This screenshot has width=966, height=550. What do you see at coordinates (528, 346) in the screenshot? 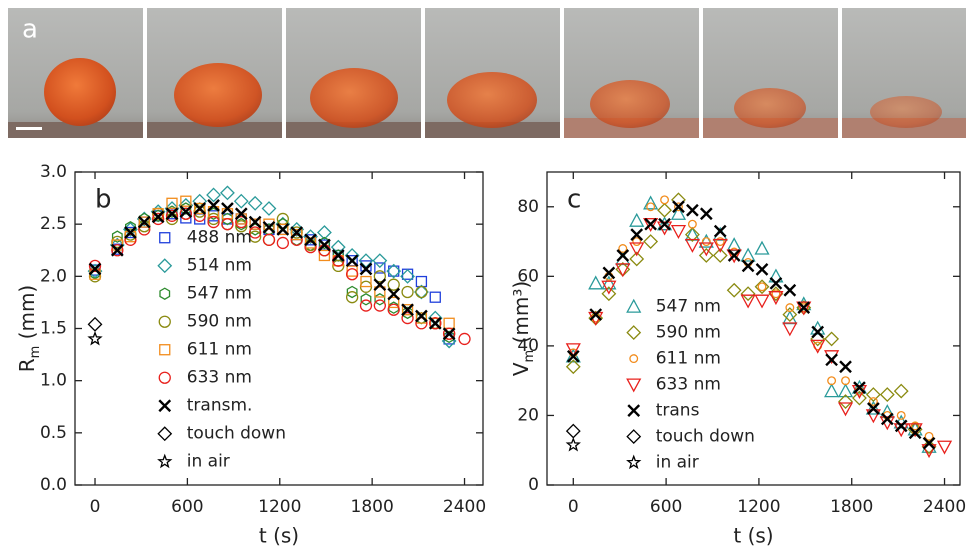
I see `y-tick-label: 40` at bounding box center [528, 346].